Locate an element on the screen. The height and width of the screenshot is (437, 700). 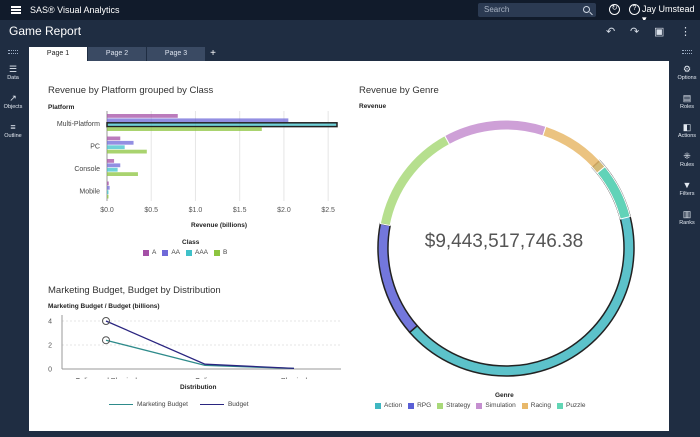
line-chart: 0 2 4 Online and Physical Online Physical is located at coordinates (189, 344).